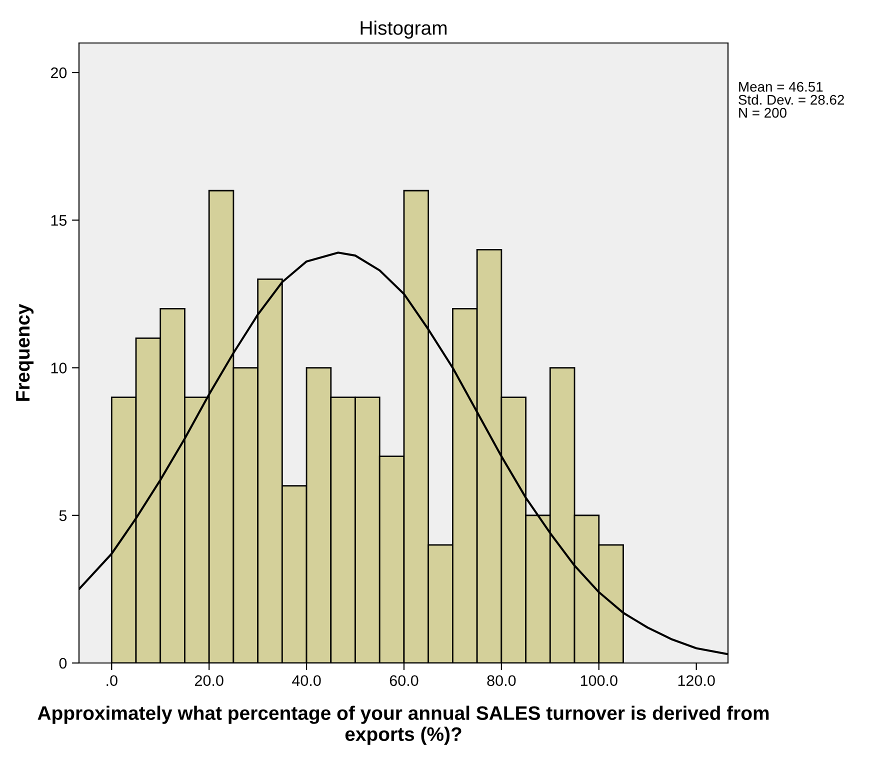  Describe the element at coordinates (781, 87) in the screenshot. I see `text: Mean = 46.51` at that location.